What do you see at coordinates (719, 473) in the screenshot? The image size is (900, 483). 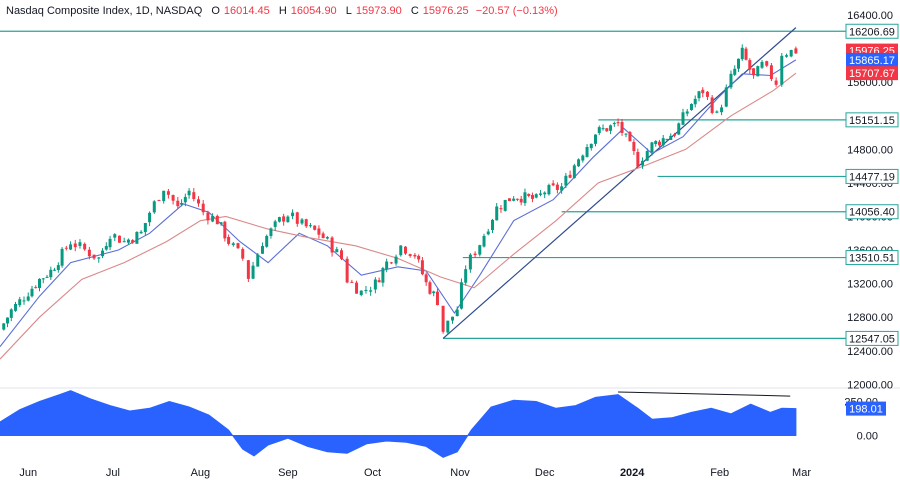 I see `x-tick-label: Feb` at bounding box center [719, 473].